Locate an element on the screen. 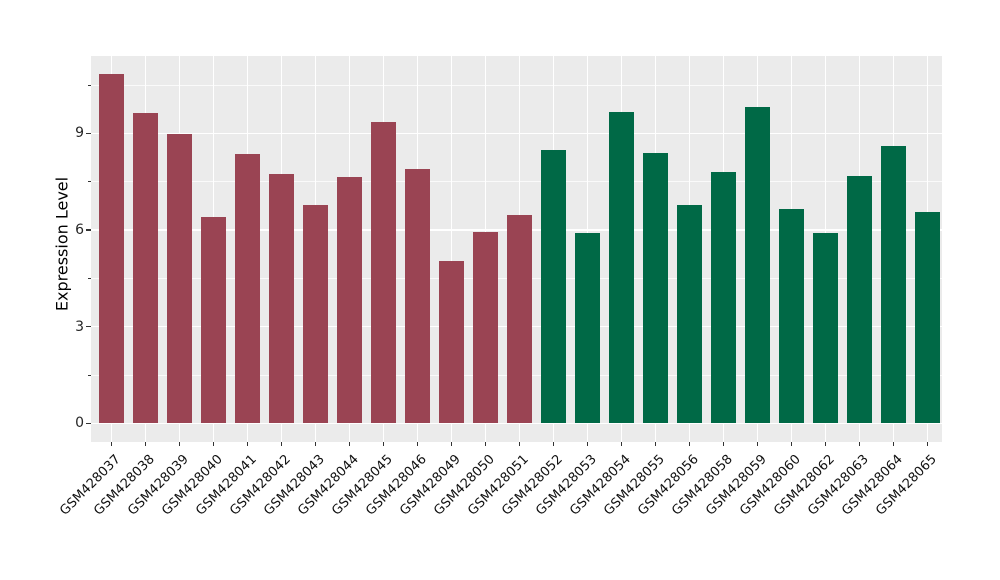 Image resolution: width=1000 pixels, height=580 pixels. y-tick-label: 9 is located at coordinates (79, 133).